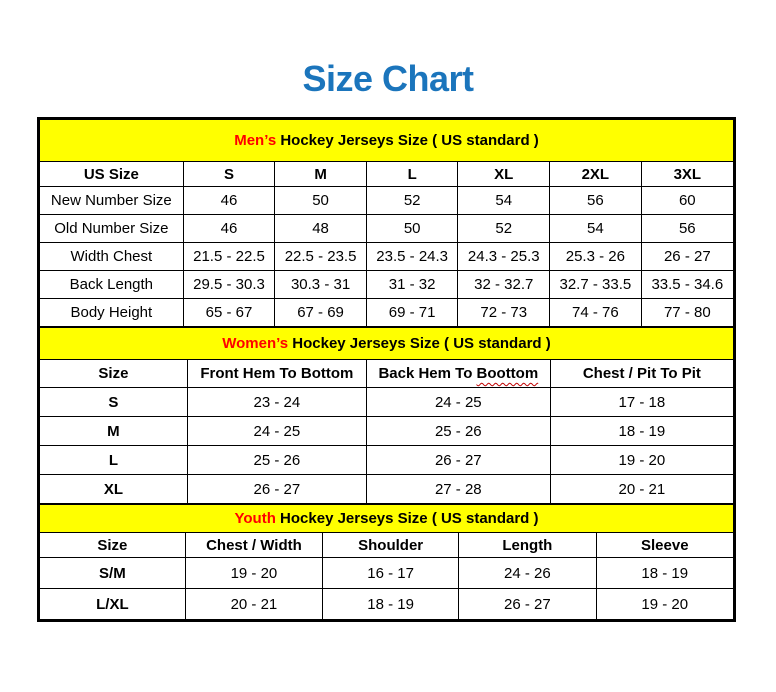 This screenshot has height=692, width=776. I want to click on womens-row-label: XL, so click(113, 489).